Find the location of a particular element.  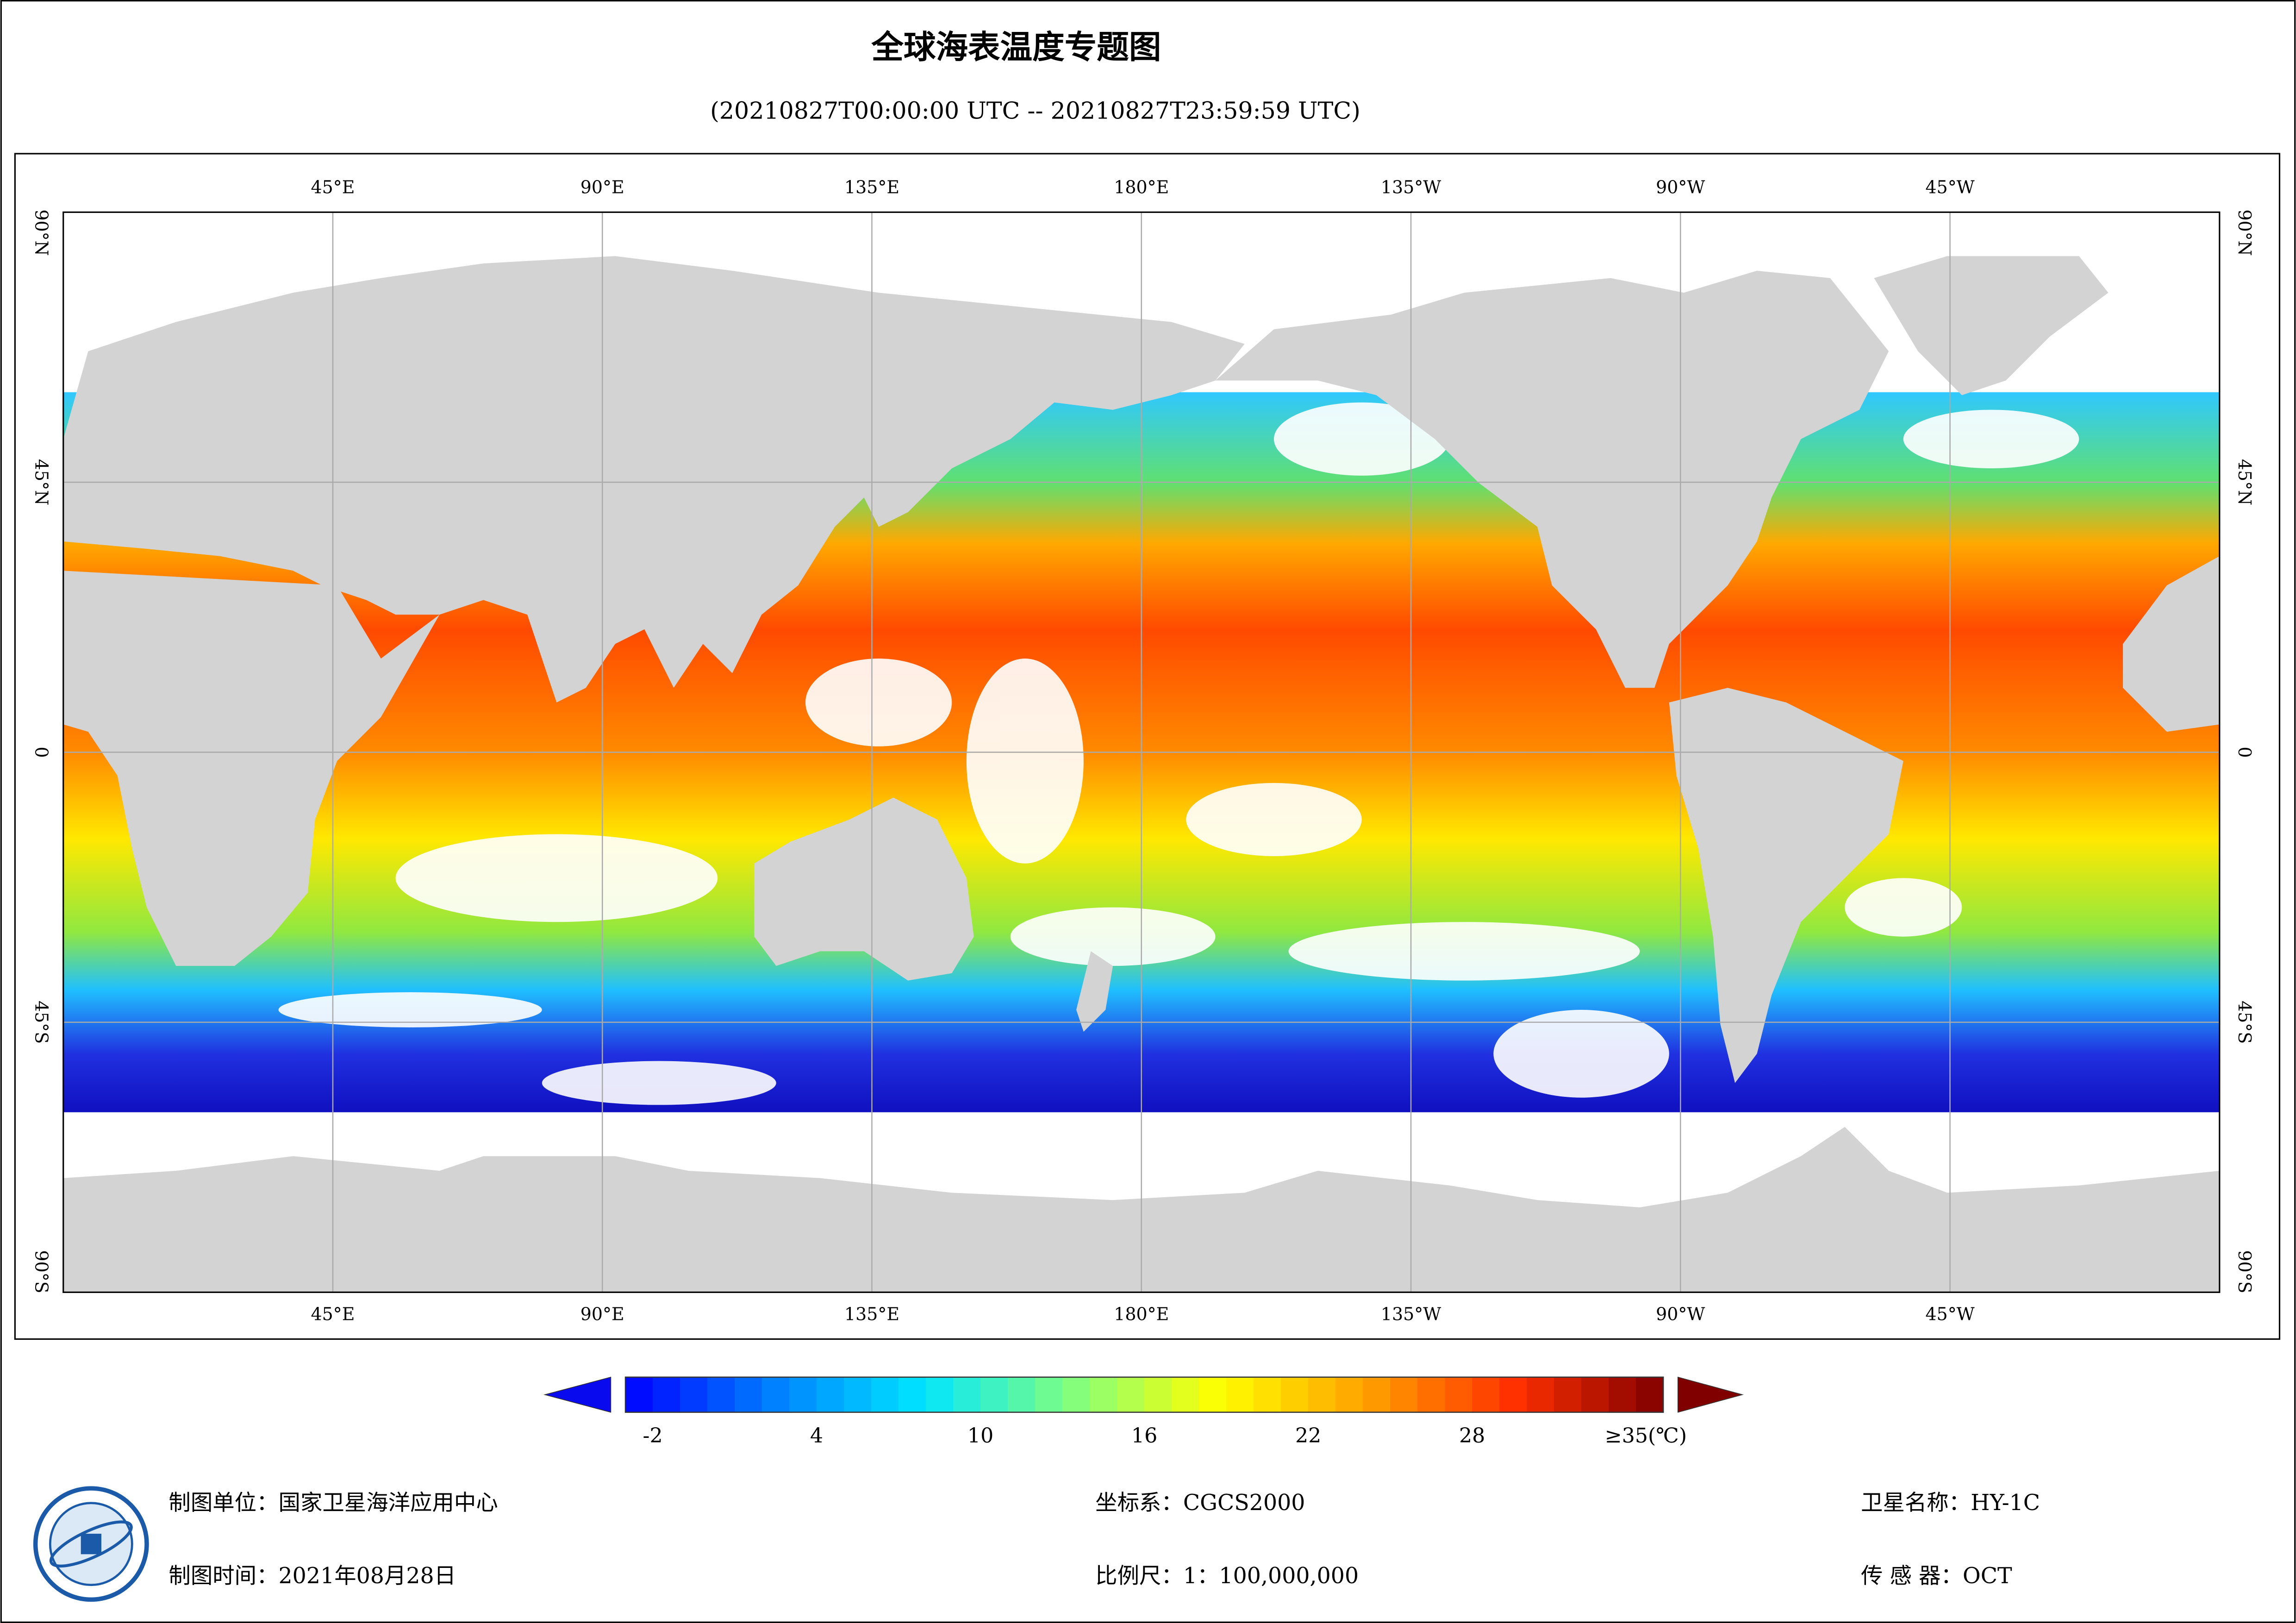

colorbar-label: 28 is located at coordinates (1472, 1436).